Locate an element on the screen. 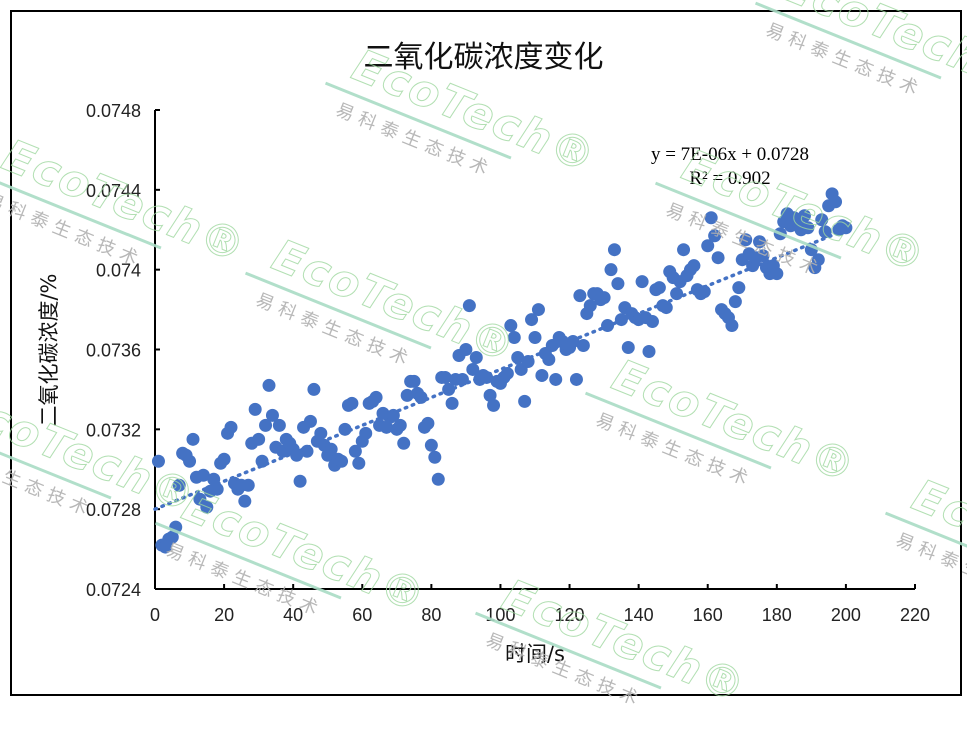 The image size is (967, 746). y-tick-label: 0.074 is located at coordinates (118, 271).